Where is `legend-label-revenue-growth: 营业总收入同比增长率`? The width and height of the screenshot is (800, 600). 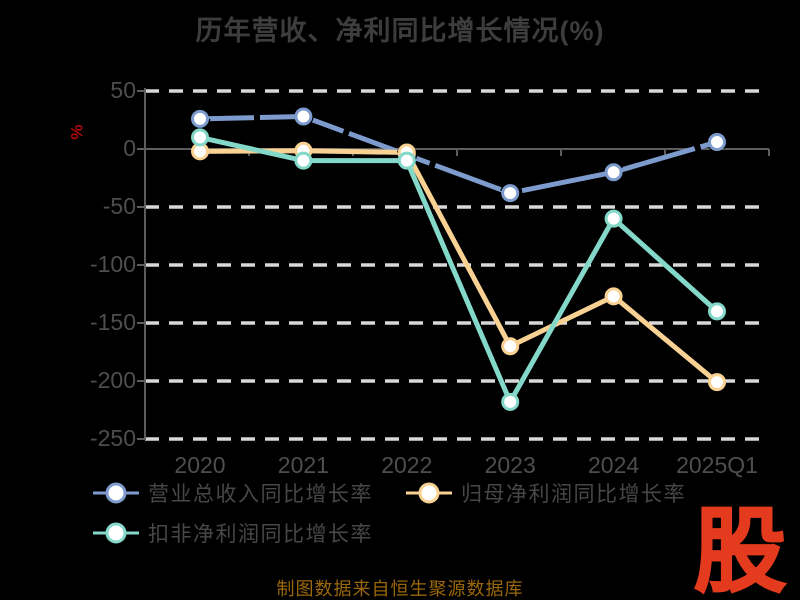 legend-label-revenue-growth: 营业总收入同比增长率 is located at coordinates (260, 494).